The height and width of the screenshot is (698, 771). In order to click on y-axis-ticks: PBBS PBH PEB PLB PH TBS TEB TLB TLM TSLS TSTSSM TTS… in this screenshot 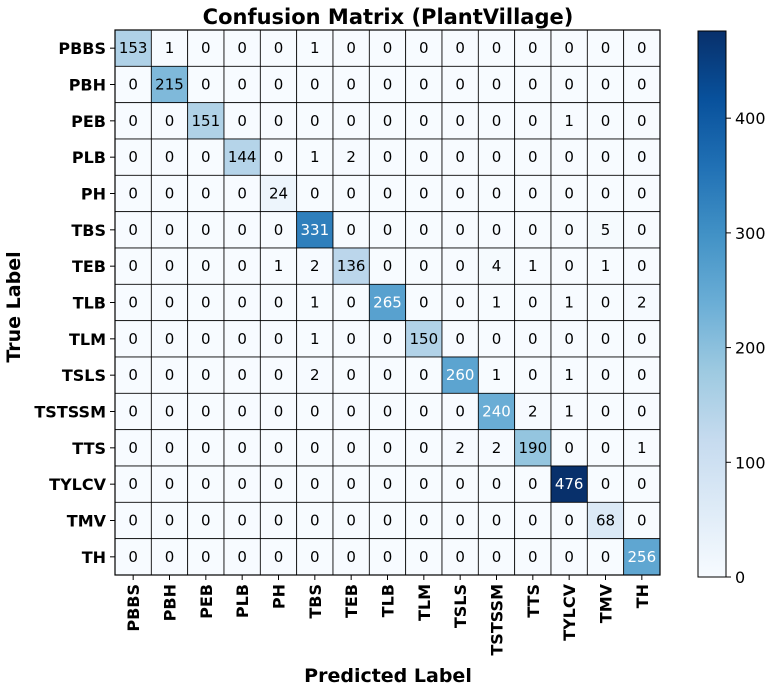, I will do `click(74, 303)`.